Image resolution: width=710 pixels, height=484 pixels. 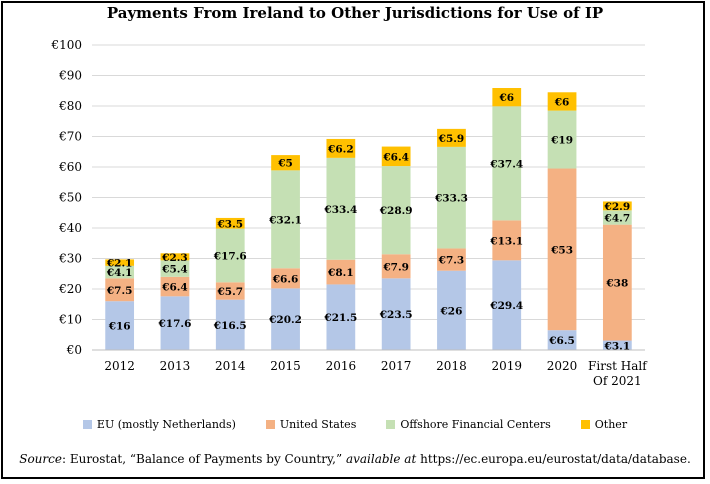 I want to click on data-label: €6.6, so click(x=285, y=279).